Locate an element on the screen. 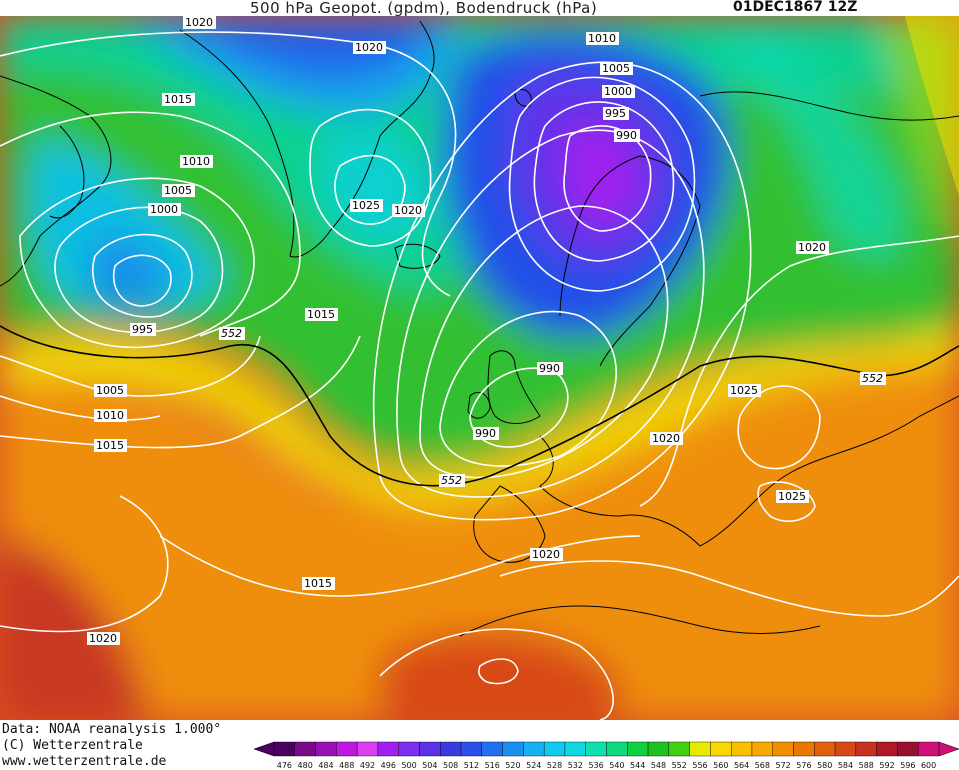  colorbar-tick-label: 552 is located at coordinates (679, 765).